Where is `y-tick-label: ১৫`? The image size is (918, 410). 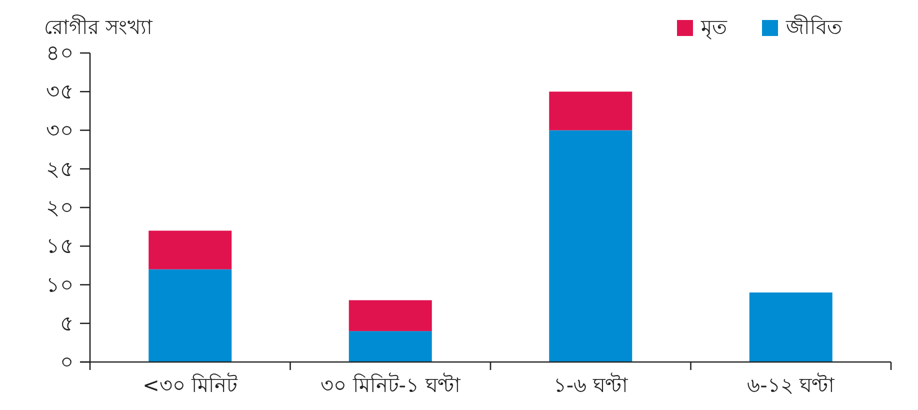
y-tick-label: ১৫ is located at coordinates (60, 246).